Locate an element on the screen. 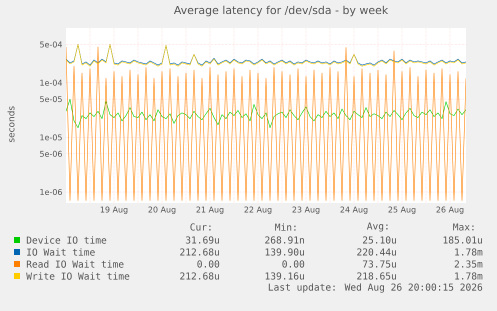 The width and height of the screenshot is (497, 311). text: 185.01u is located at coordinates (463, 240).